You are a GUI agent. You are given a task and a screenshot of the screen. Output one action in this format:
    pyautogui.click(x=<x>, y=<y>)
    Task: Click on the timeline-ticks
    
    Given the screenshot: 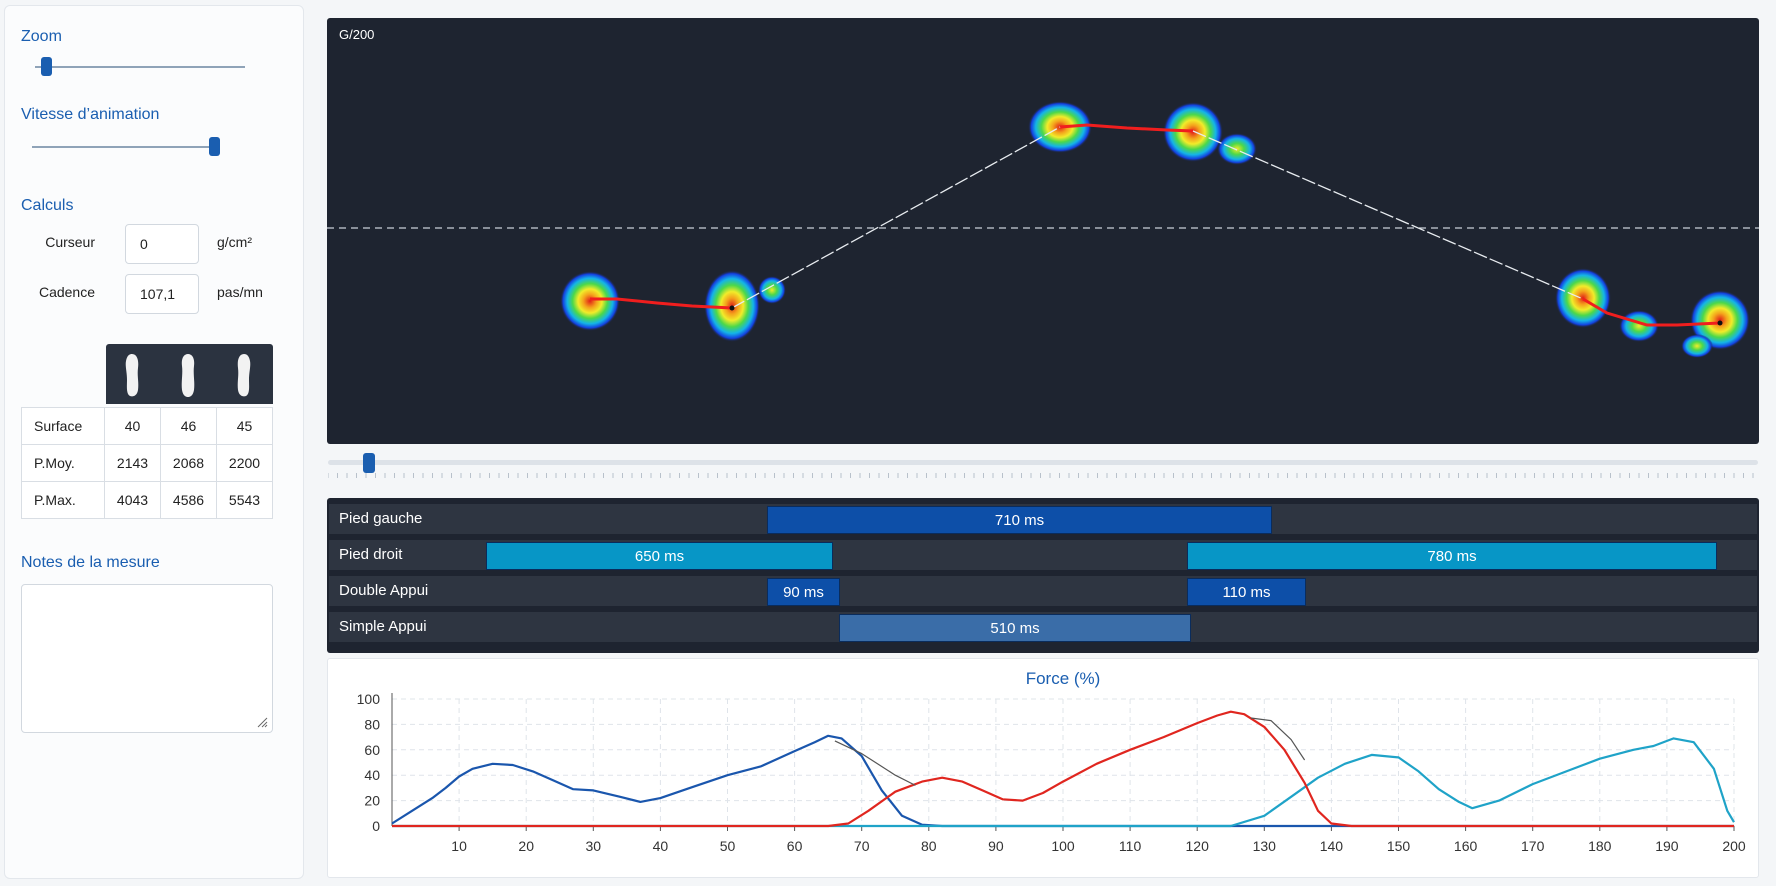 What is the action you would take?
    pyautogui.click(x=1041, y=475)
    